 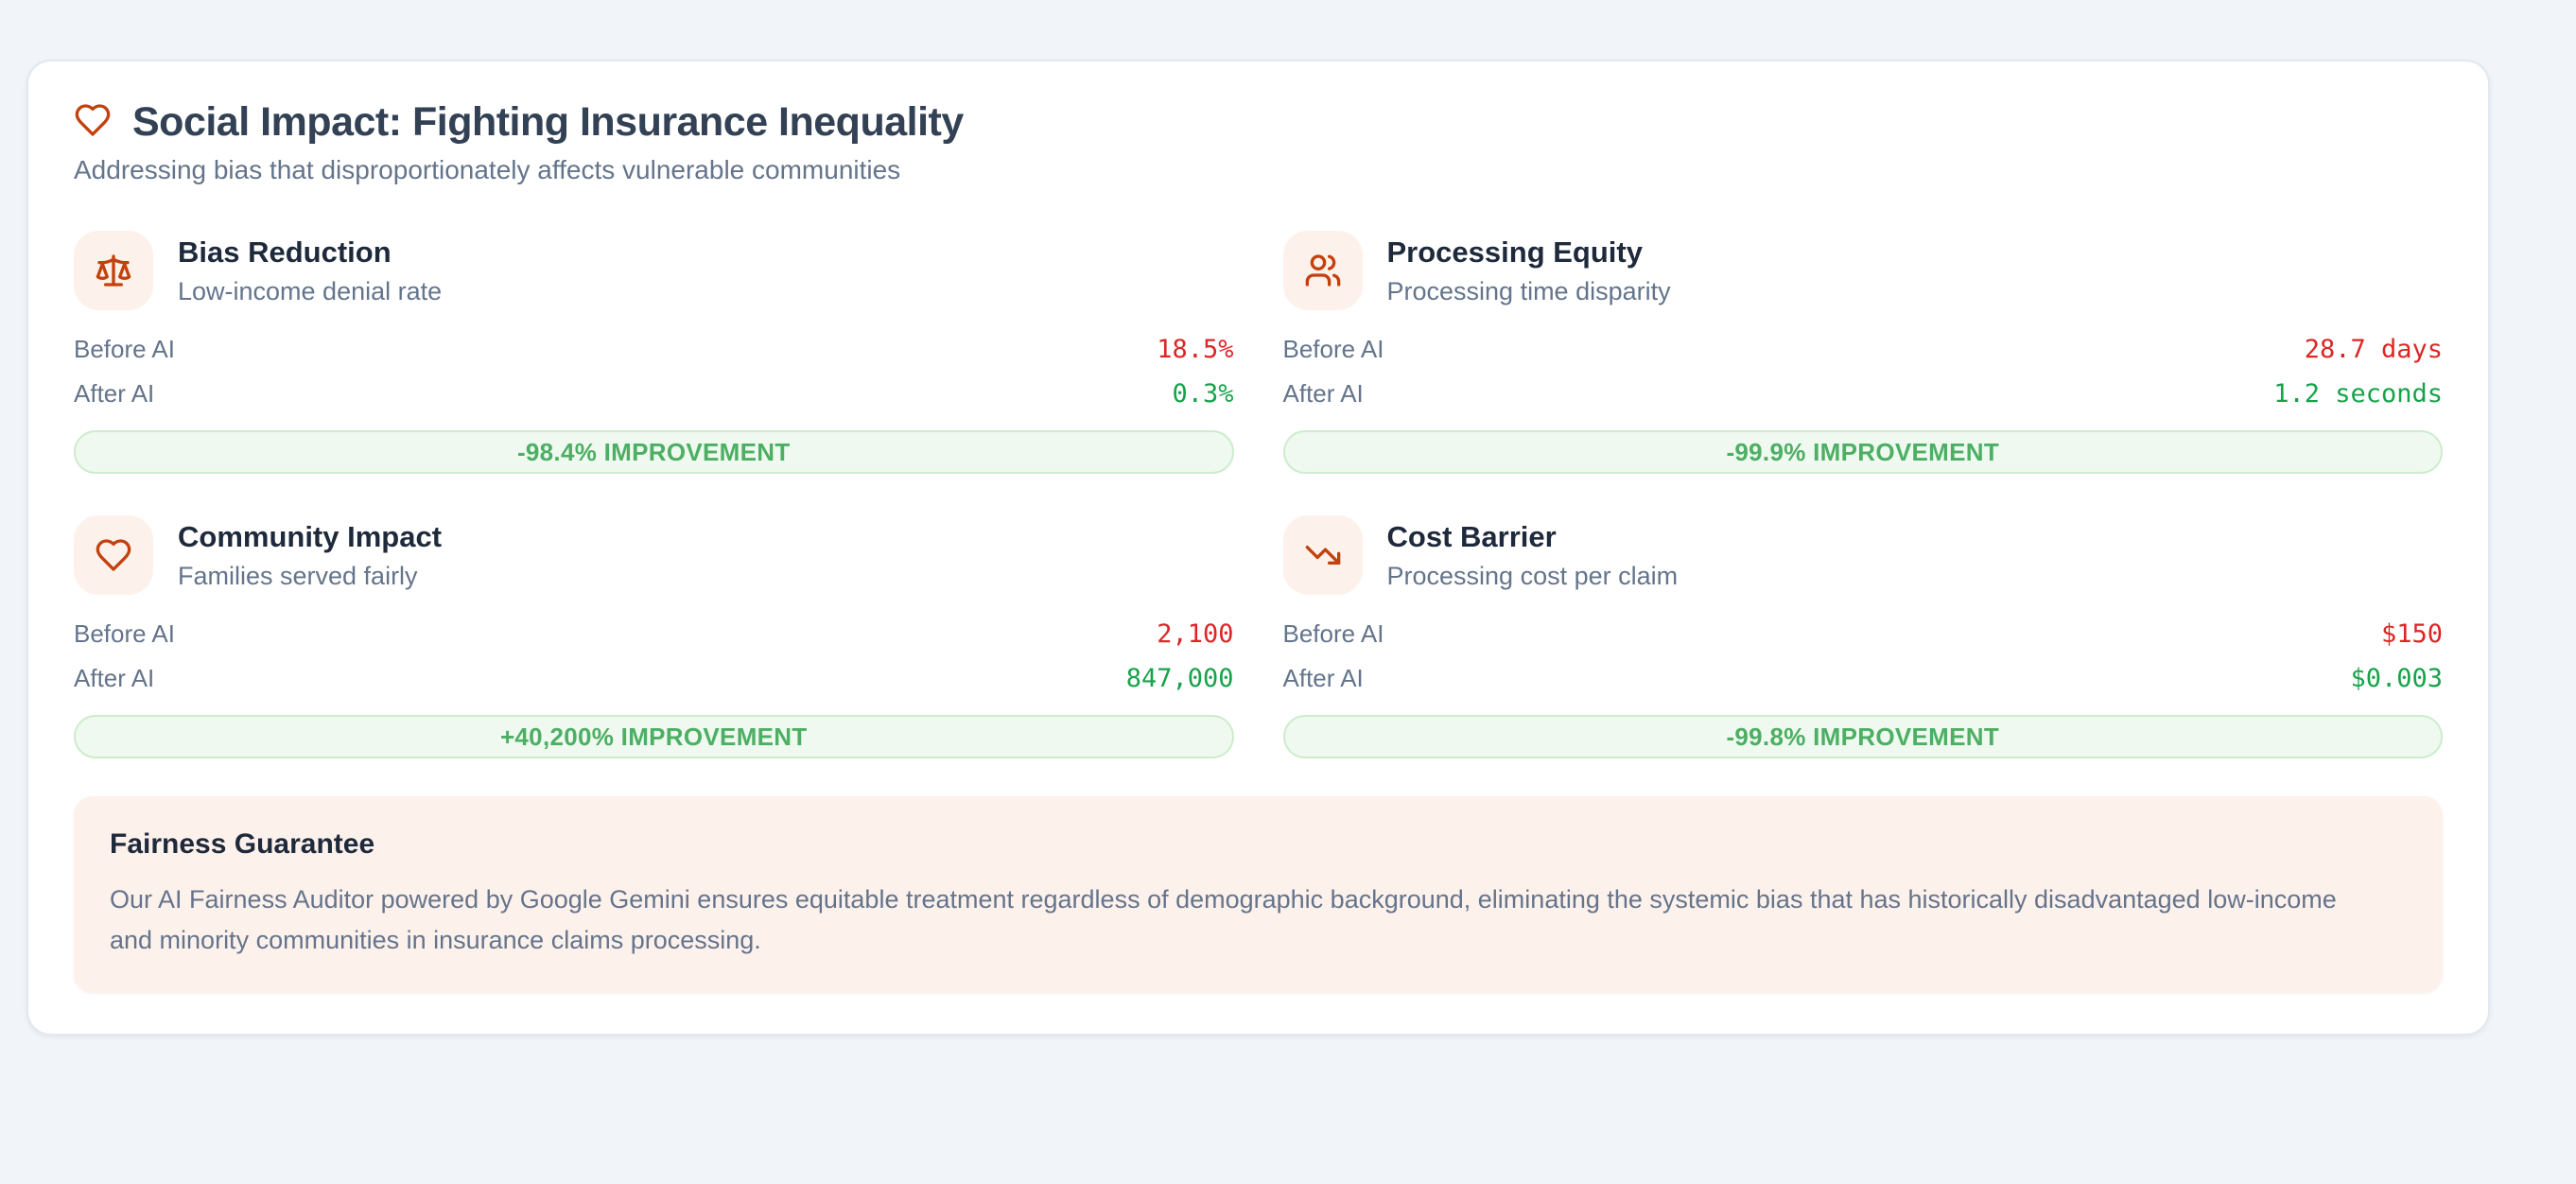 What do you see at coordinates (310, 290) in the screenshot?
I see `metric-subtitle: Low-income denial rate` at bounding box center [310, 290].